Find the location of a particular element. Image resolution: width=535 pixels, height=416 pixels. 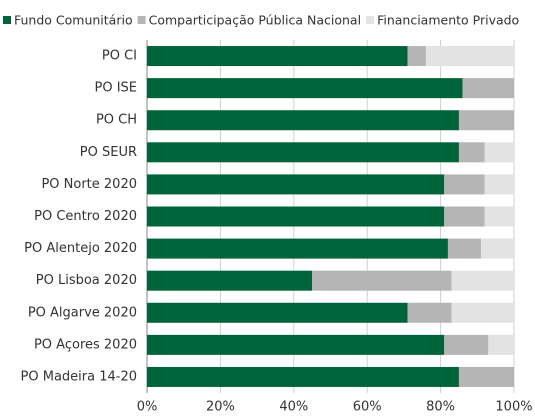

y-tick-label: PO Centro 2020 is located at coordinates (85, 216).